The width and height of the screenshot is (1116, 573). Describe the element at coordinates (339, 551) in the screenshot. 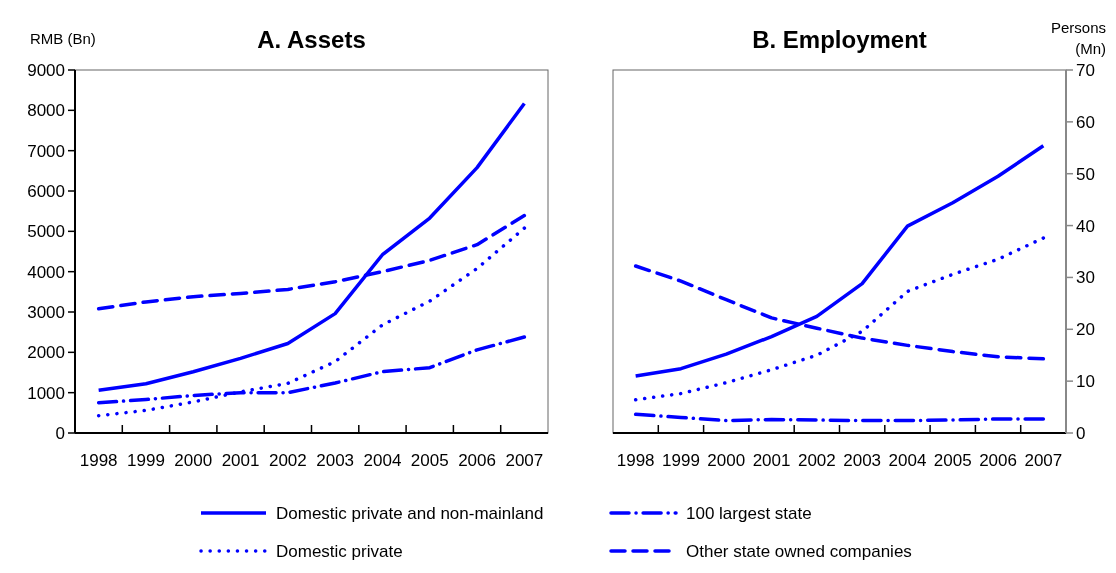

I see `legend-label: Domestic private` at that location.